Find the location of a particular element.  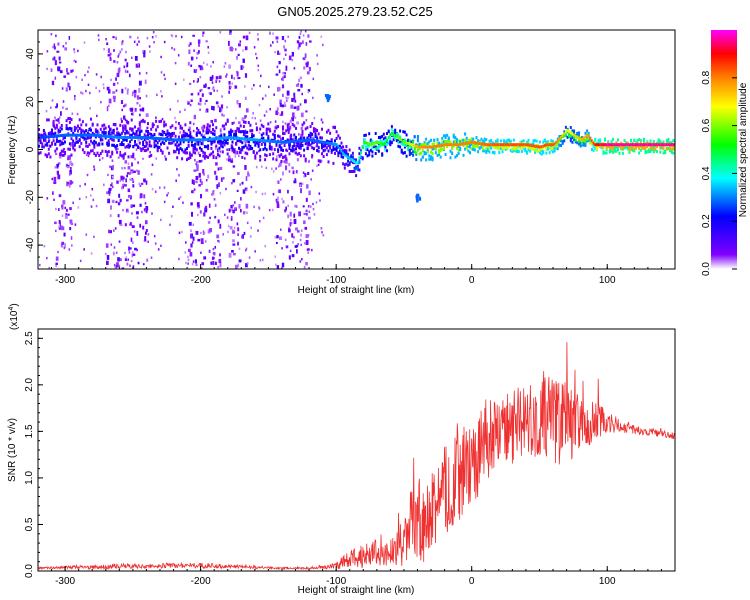

colorbar-scale is located at coordinates (724, 149).